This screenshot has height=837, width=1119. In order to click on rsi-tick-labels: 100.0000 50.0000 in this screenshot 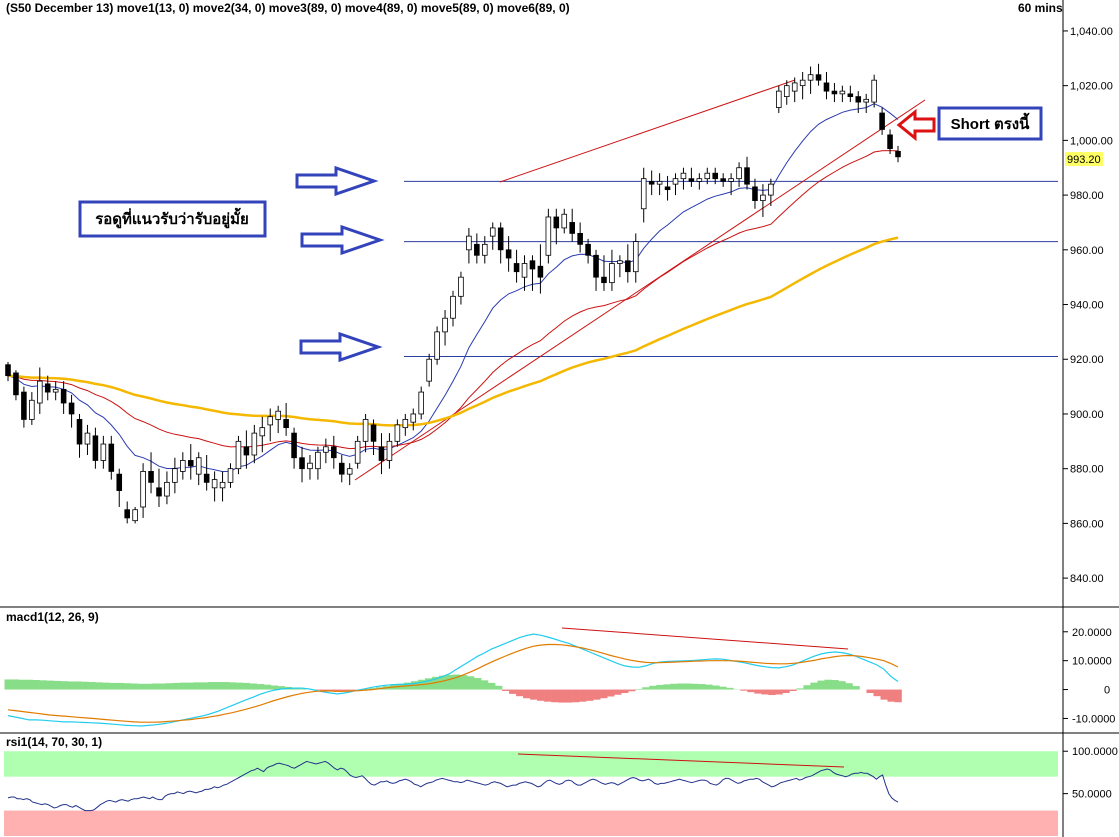, I will do `click(1090, 773)`.